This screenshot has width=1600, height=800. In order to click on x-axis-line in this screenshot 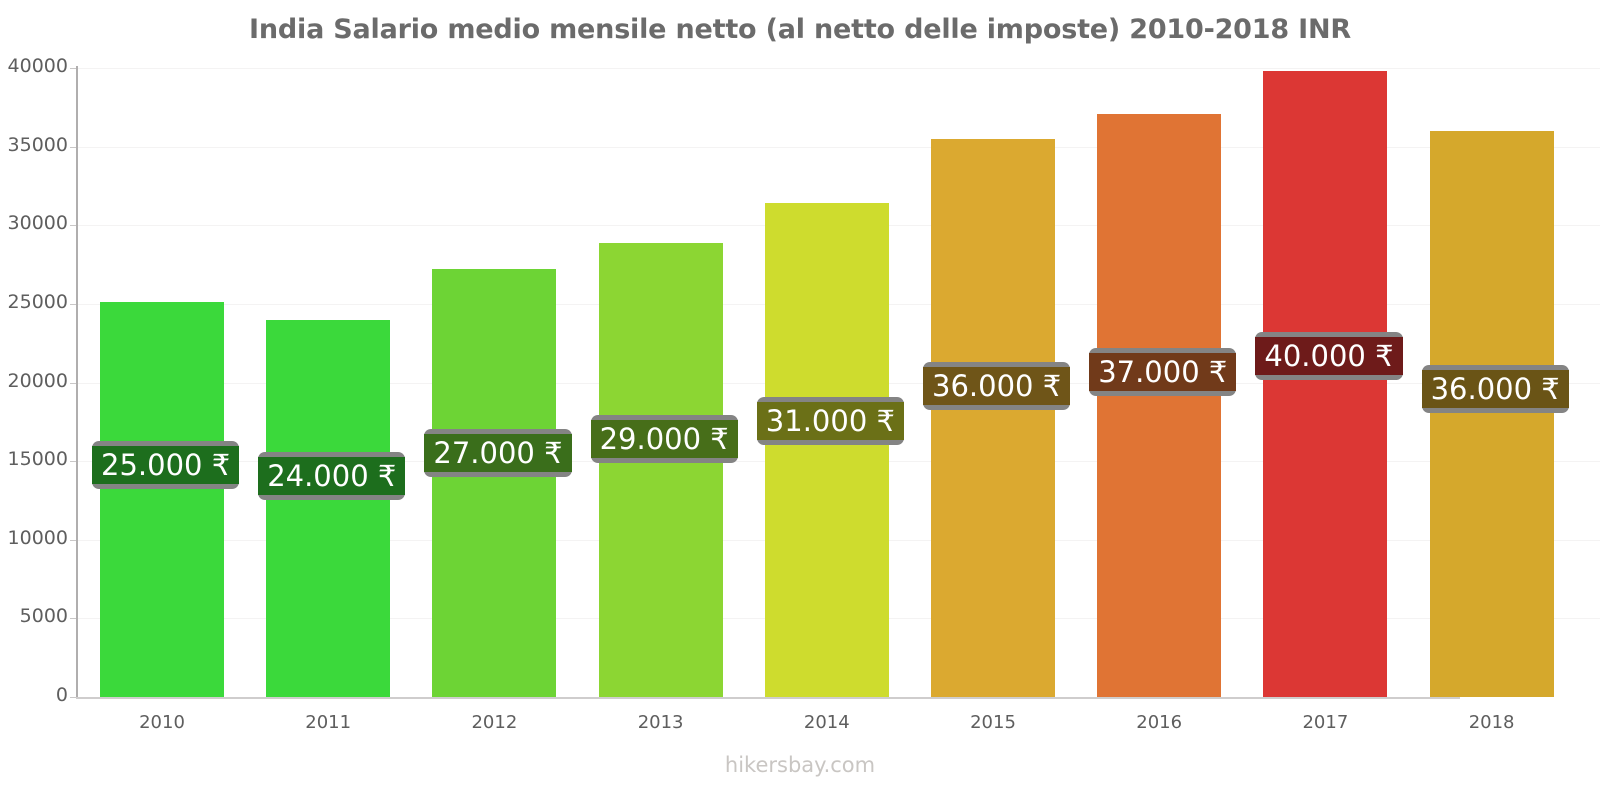, I will do `click(768, 698)`.